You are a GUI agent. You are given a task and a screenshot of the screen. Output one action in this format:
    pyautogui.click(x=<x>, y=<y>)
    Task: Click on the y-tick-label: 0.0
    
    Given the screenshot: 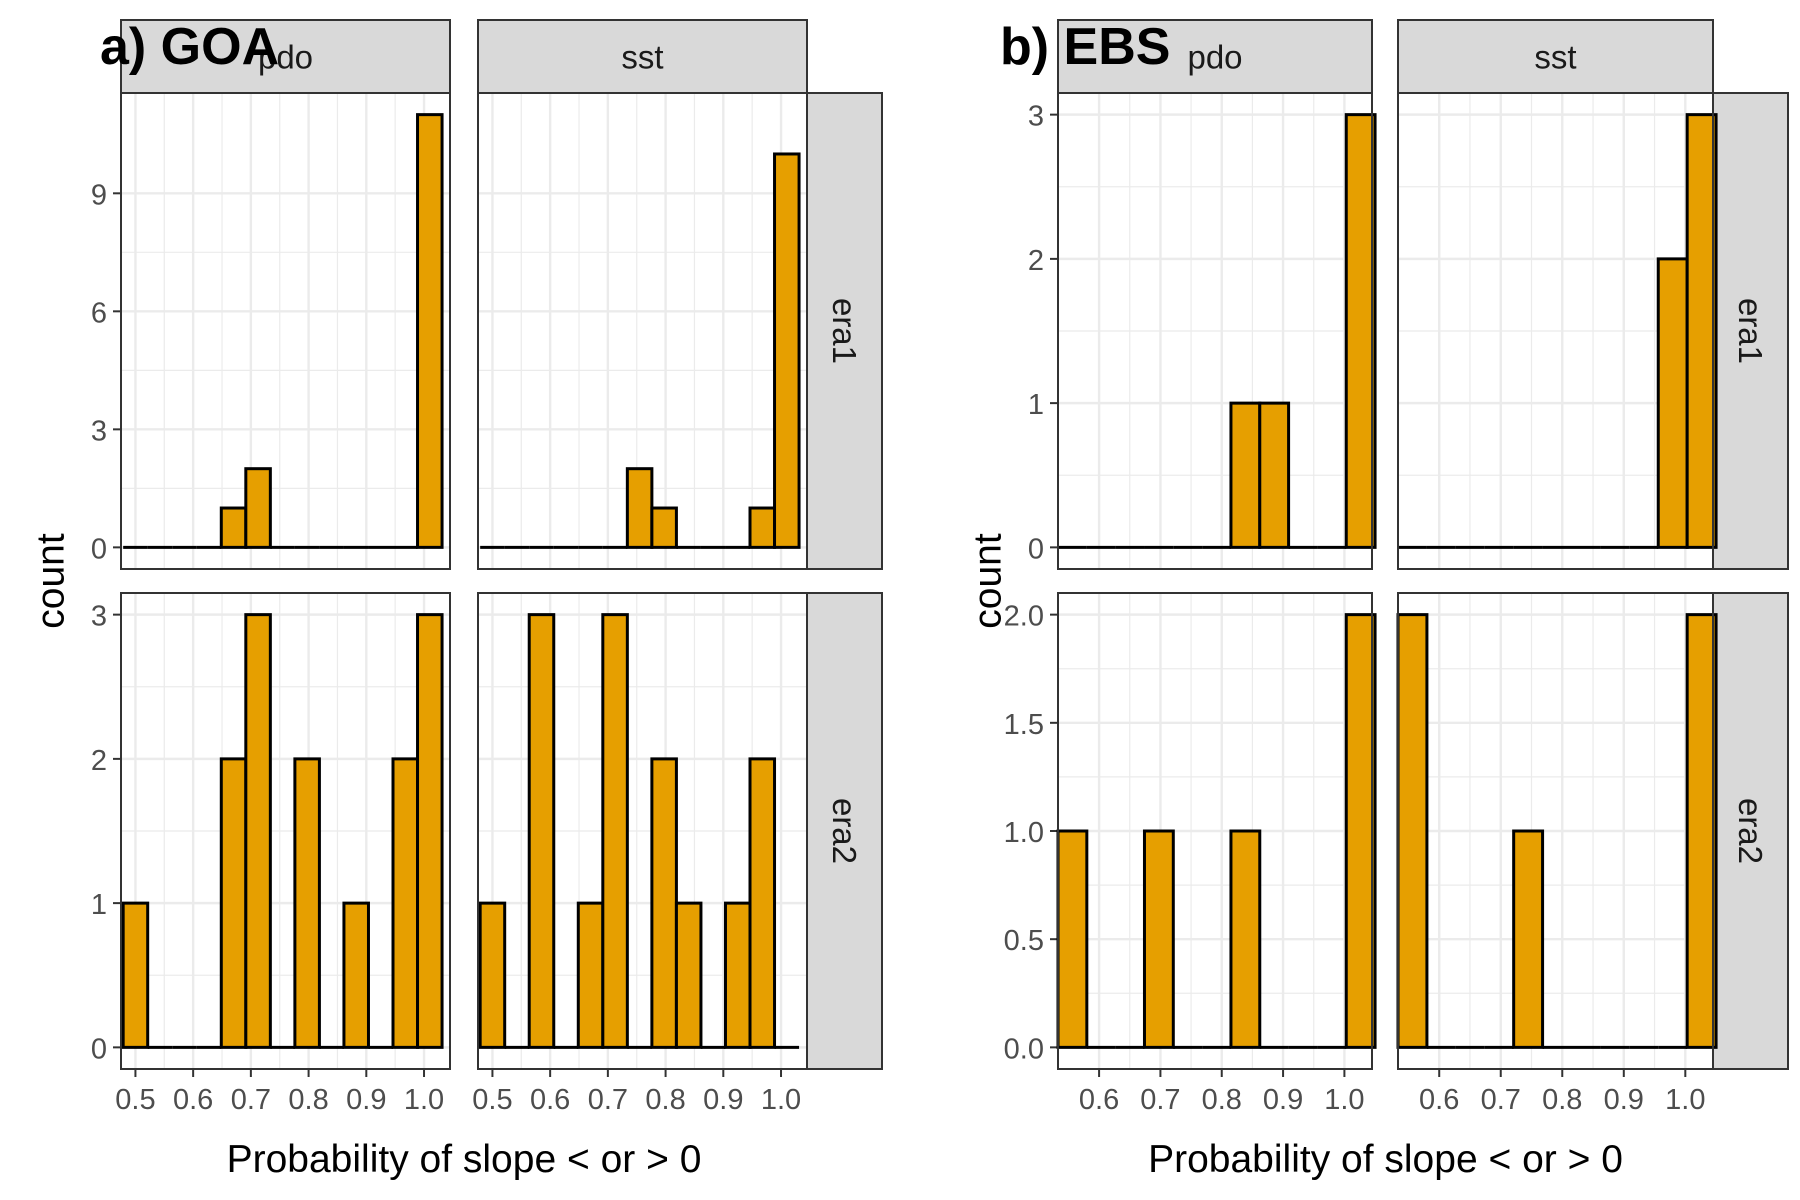 What is the action you would take?
    pyautogui.click(x=1024, y=1049)
    